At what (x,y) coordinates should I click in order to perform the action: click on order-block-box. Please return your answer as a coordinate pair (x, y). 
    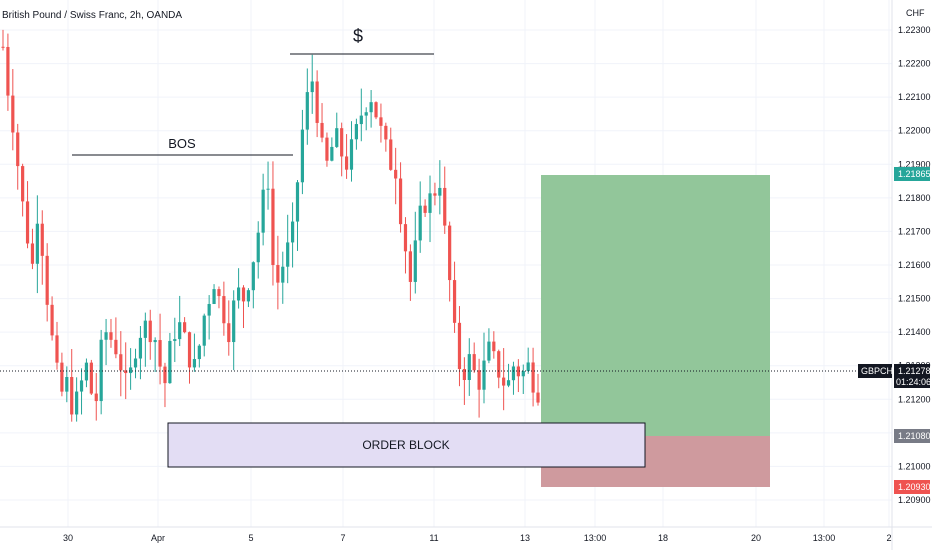
    Looking at the image, I should click on (406, 445).